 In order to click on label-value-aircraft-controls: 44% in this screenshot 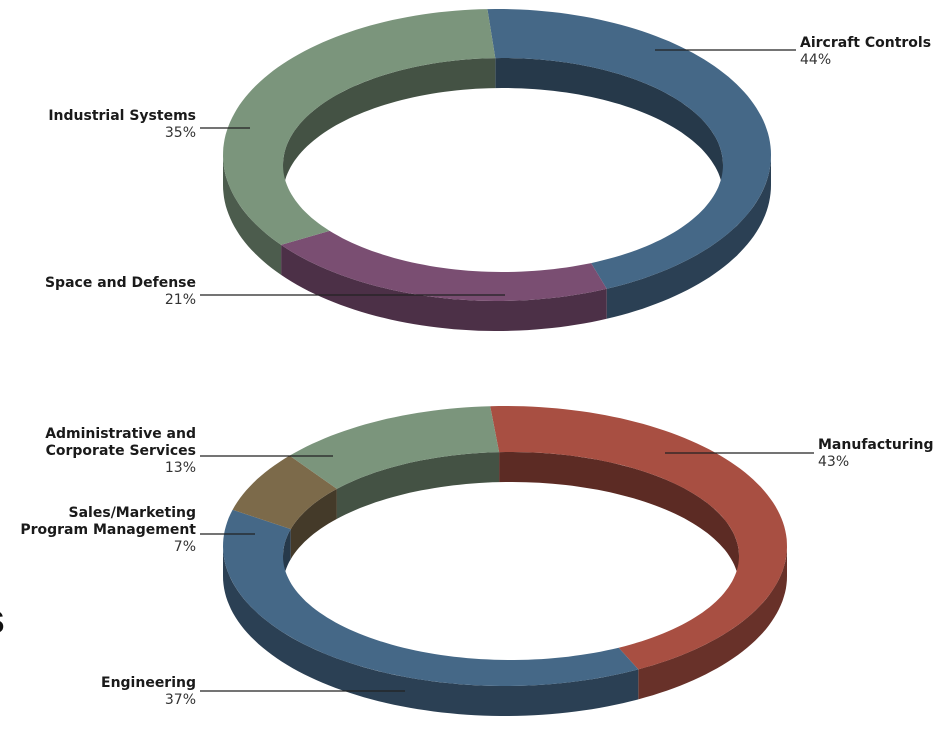, I will do `click(815, 60)`.